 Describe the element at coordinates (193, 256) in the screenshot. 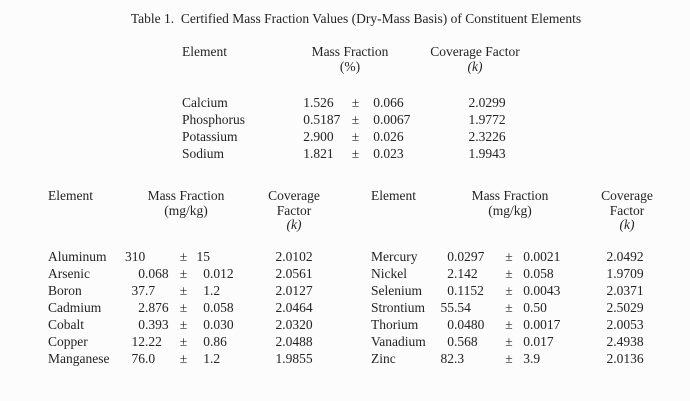

I see `table-row: Aluminum 310 ± 15 2.0102` at that location.